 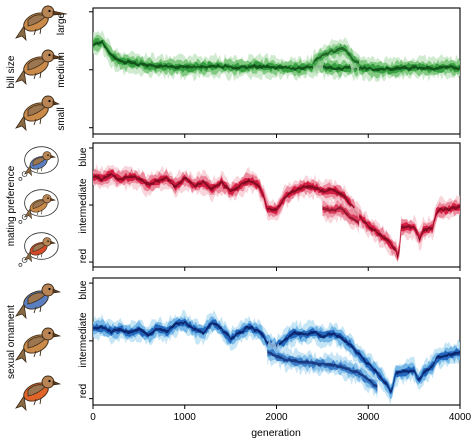 I want to click on x-tick-label-2000: 2000, so click(x=276, y=417).